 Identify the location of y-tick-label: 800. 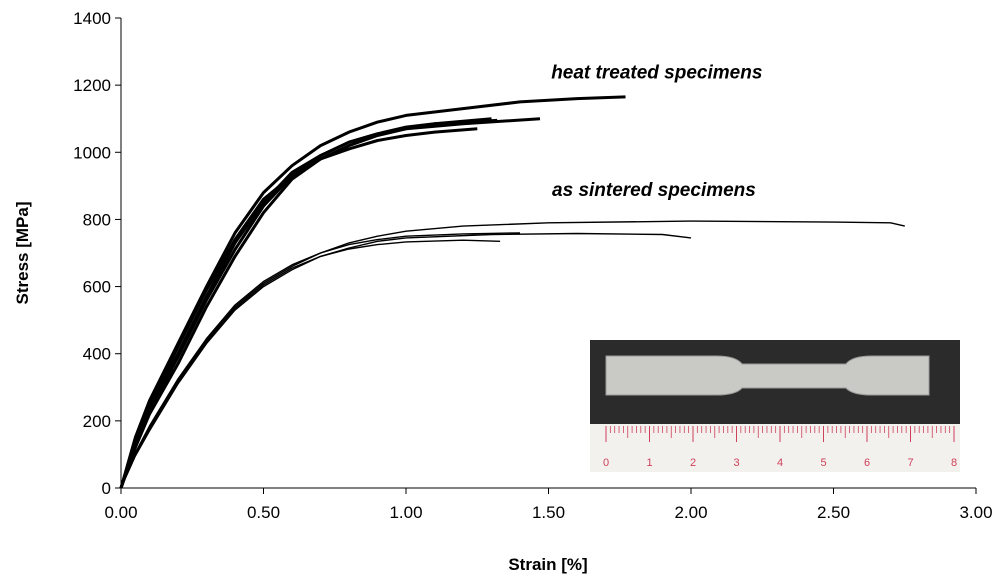
(97, 219).